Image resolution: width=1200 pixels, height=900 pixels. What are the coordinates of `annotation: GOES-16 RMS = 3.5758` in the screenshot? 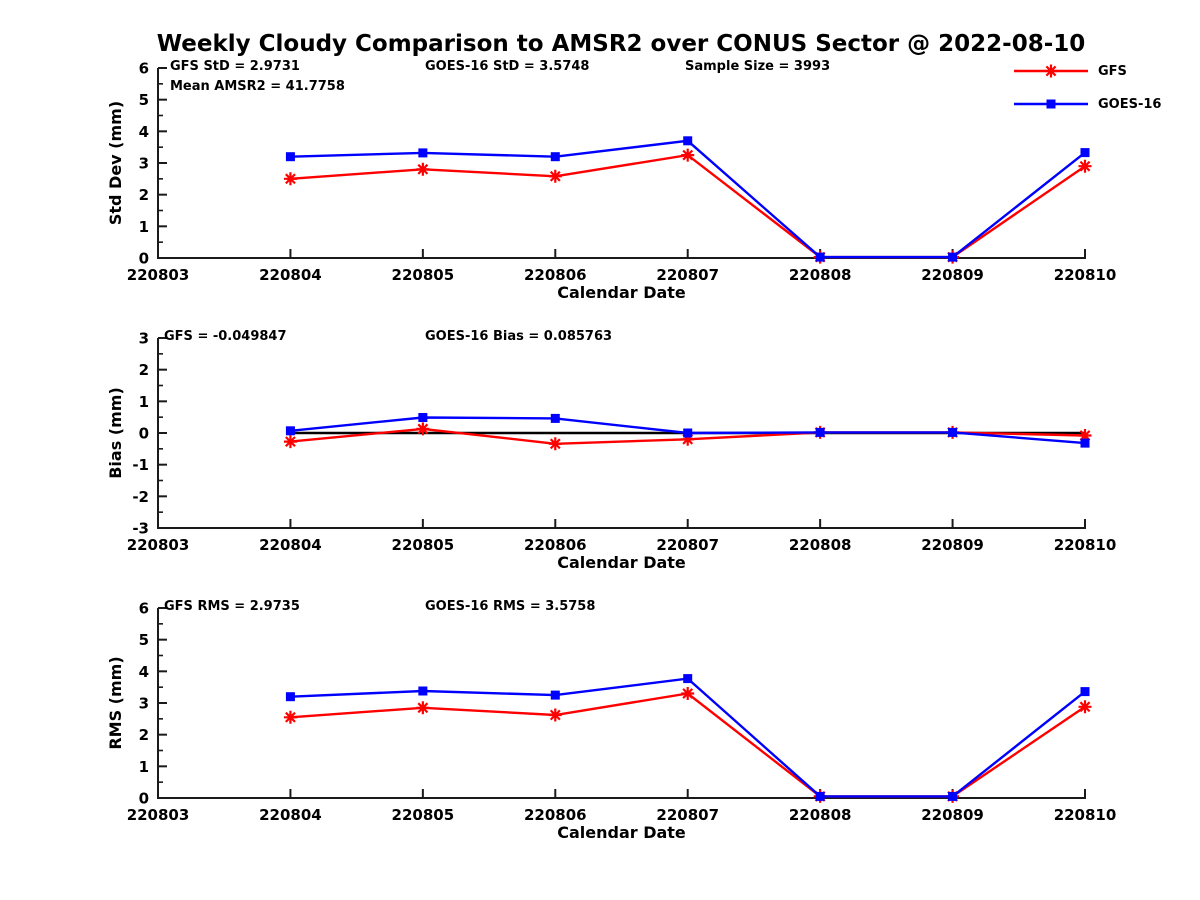 It's located at (510, 606).